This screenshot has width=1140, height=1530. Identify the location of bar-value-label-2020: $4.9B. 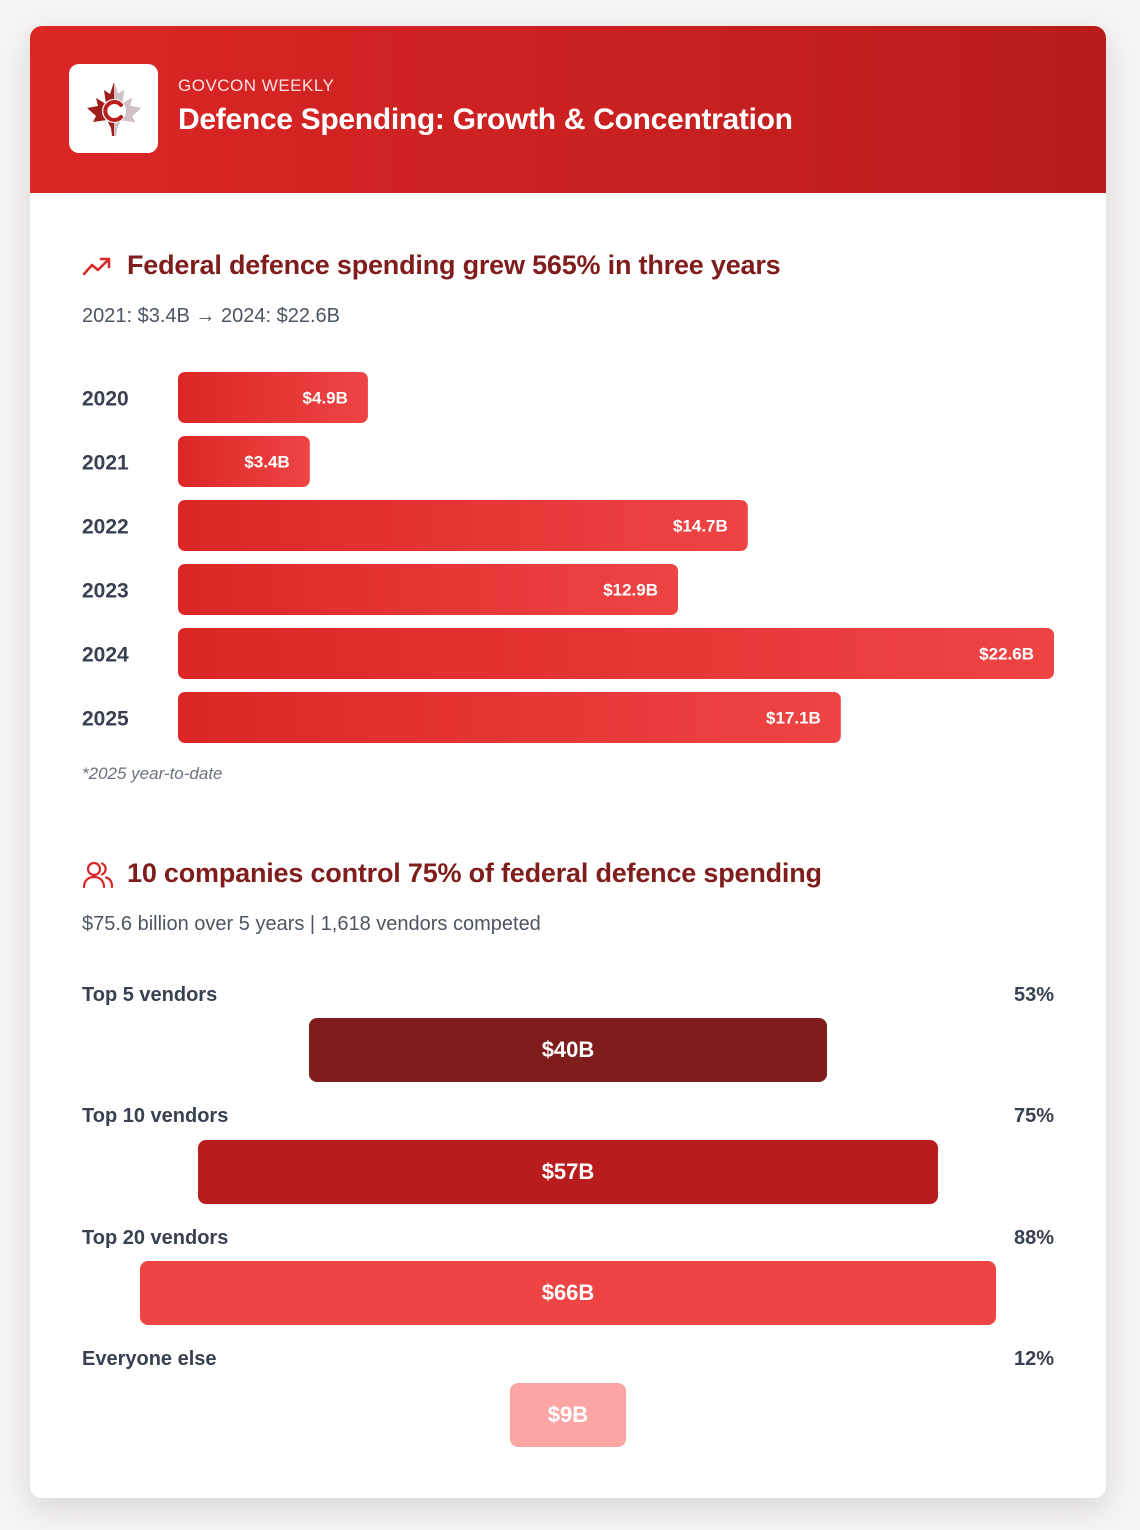
(325, 398).